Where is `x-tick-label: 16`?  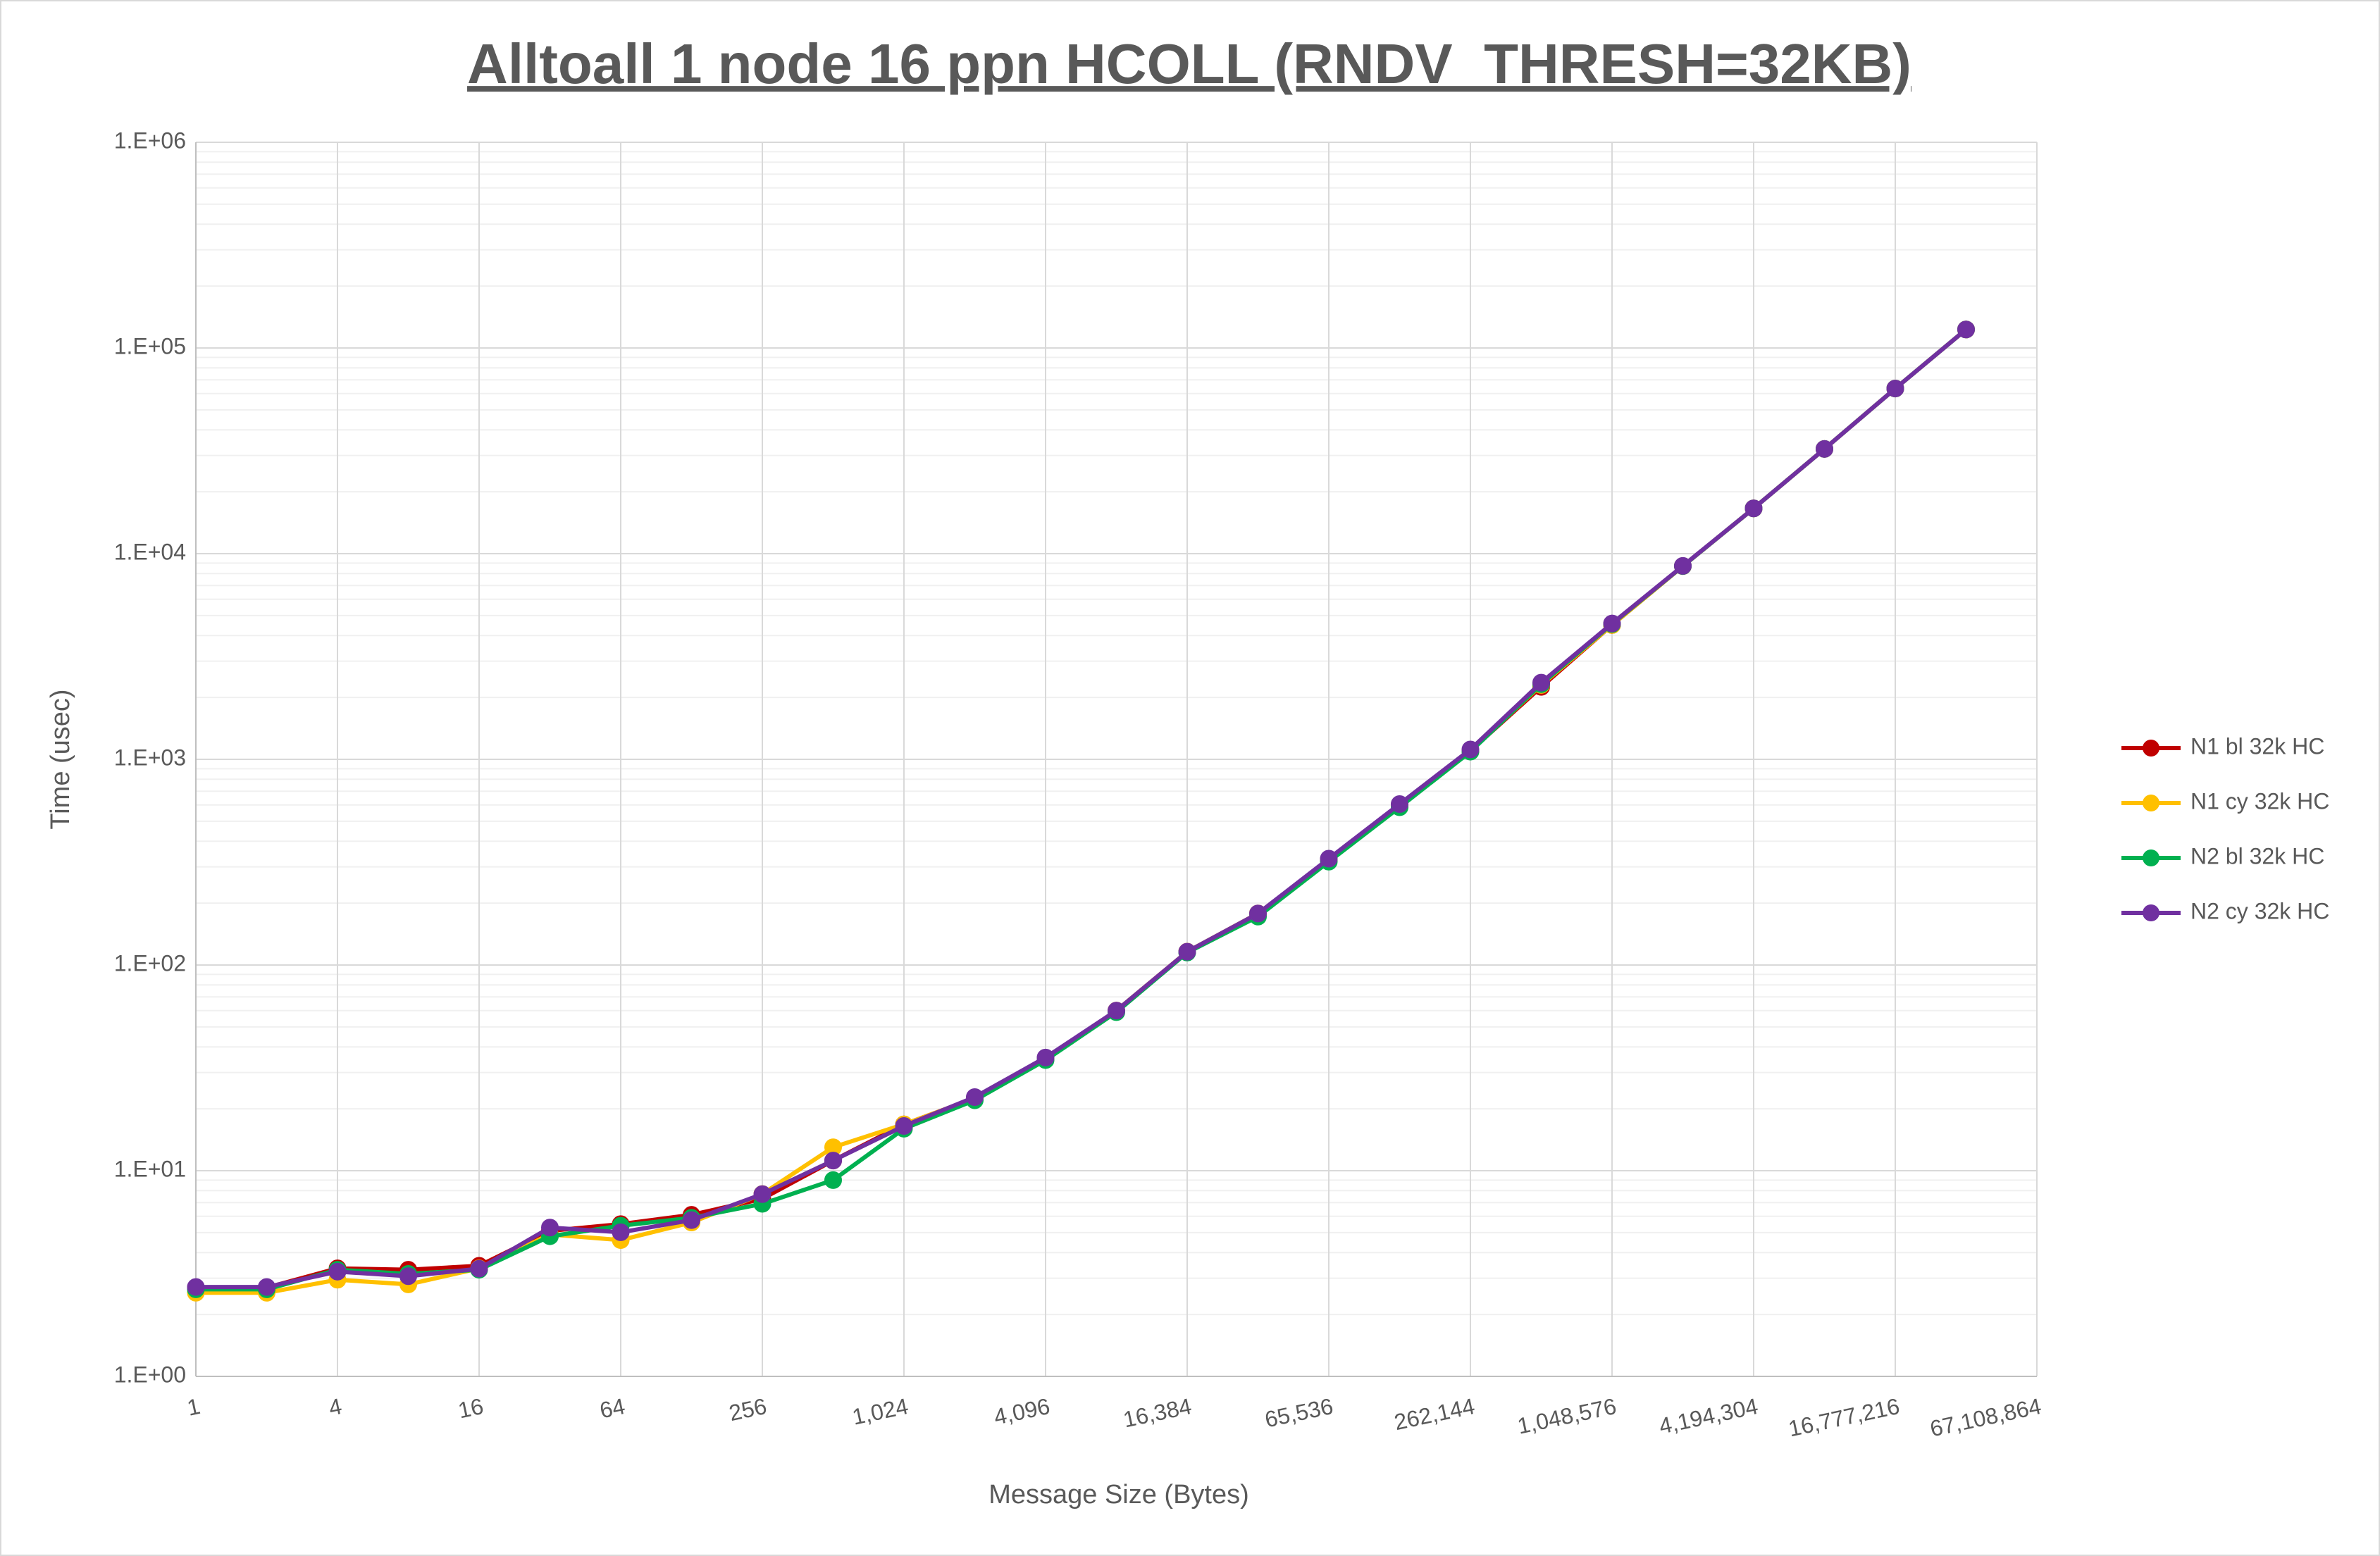 x-tick-label: 16 is located at coordinates (470, 1408).